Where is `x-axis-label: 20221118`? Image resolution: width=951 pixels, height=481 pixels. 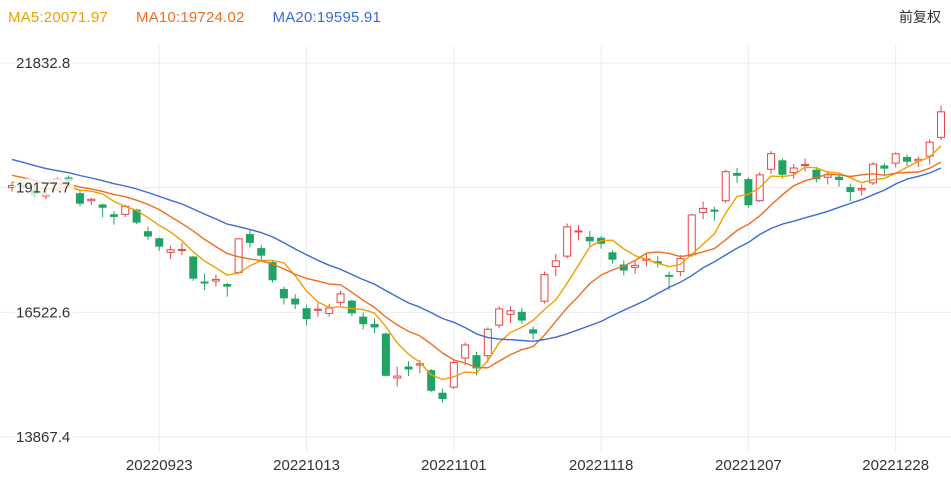 x-axis-label: 20221118 is located at coordinates (601, 465).